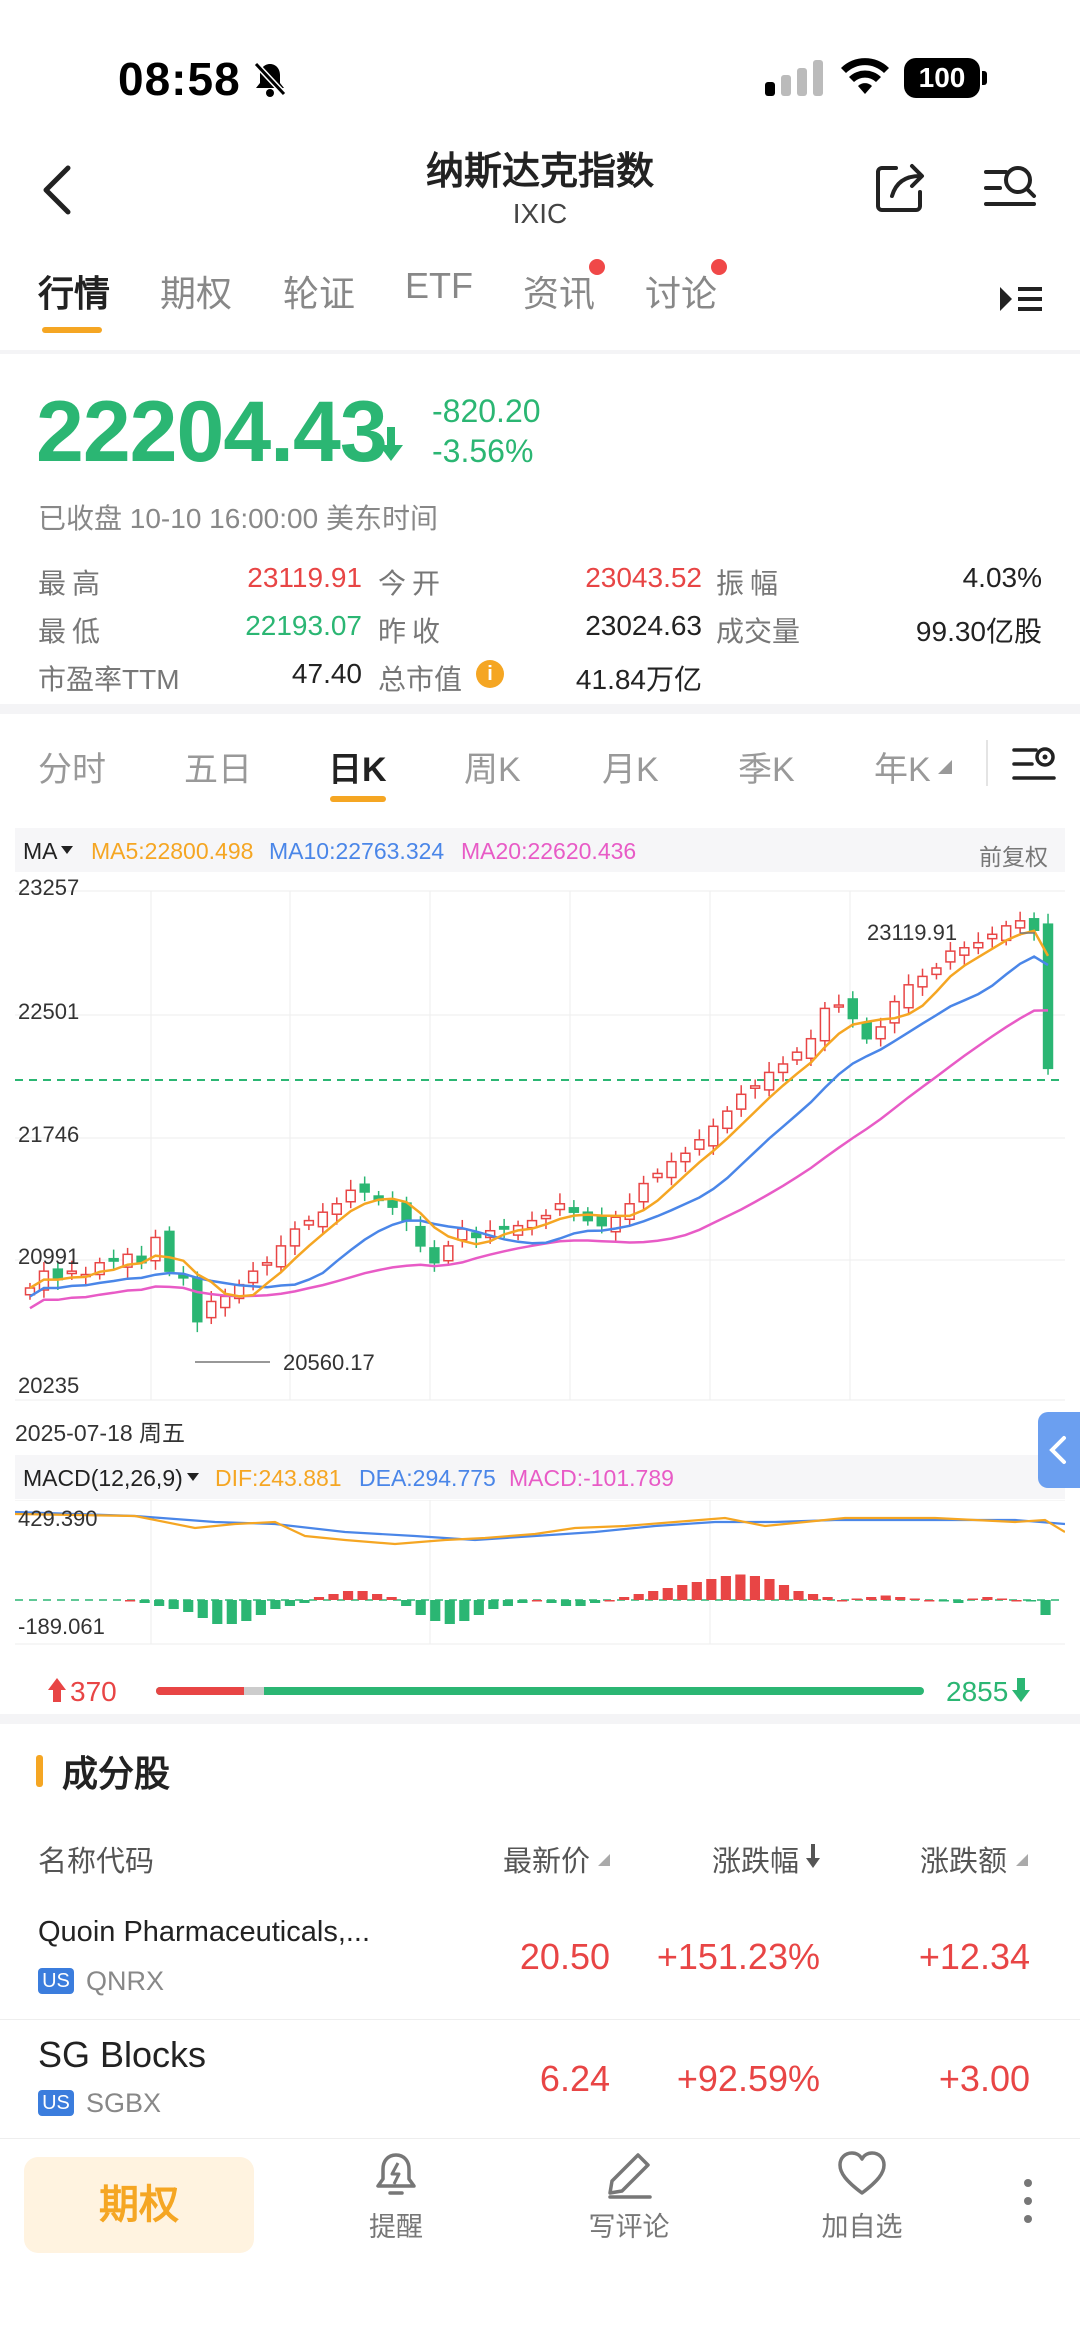  Describe the element at coordinates (254, 1691) in the screenshot. I see `unchanged-segment` at that location.